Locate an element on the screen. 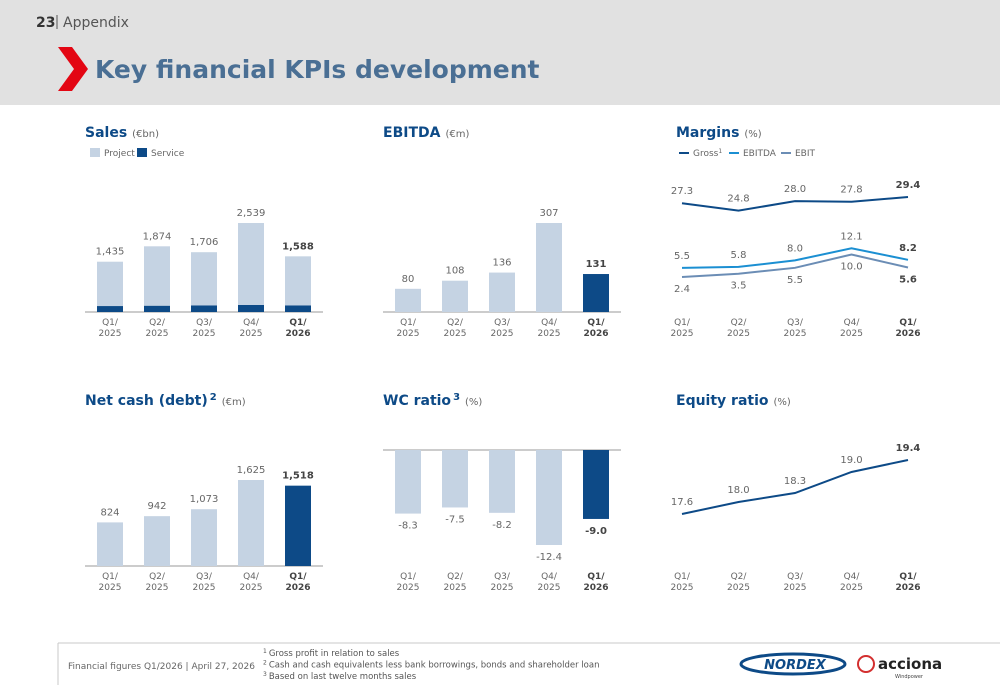 The width and height of the screenshot is (1000, 685). value-label: 5.6 is located at coordinates (908, 280).